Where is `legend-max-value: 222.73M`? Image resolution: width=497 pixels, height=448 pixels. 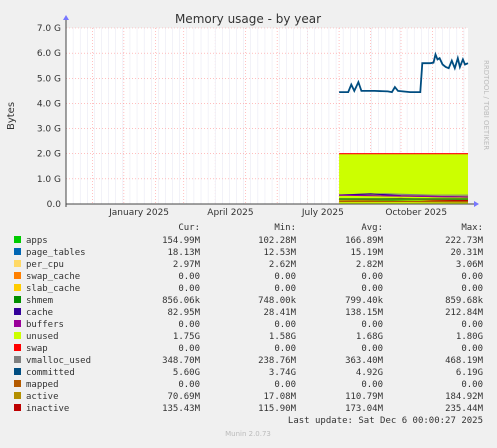
legend-max-value: 222.73M is located at coordinates (464, 241).